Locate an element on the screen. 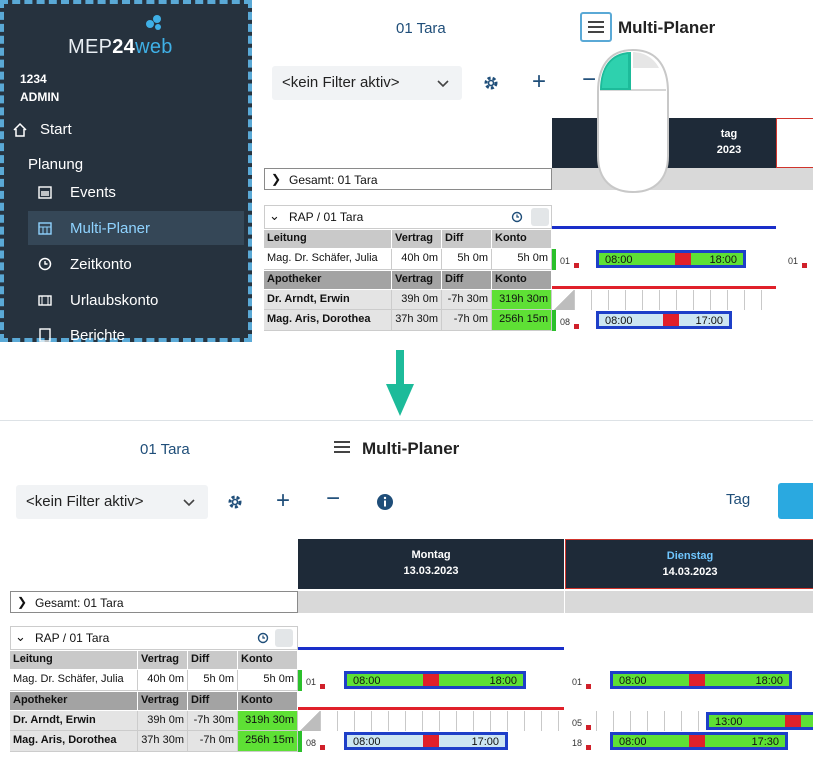 This screenshot has height=775, width=813. shift-block: 13:00 is located at coordinates (759, 721).